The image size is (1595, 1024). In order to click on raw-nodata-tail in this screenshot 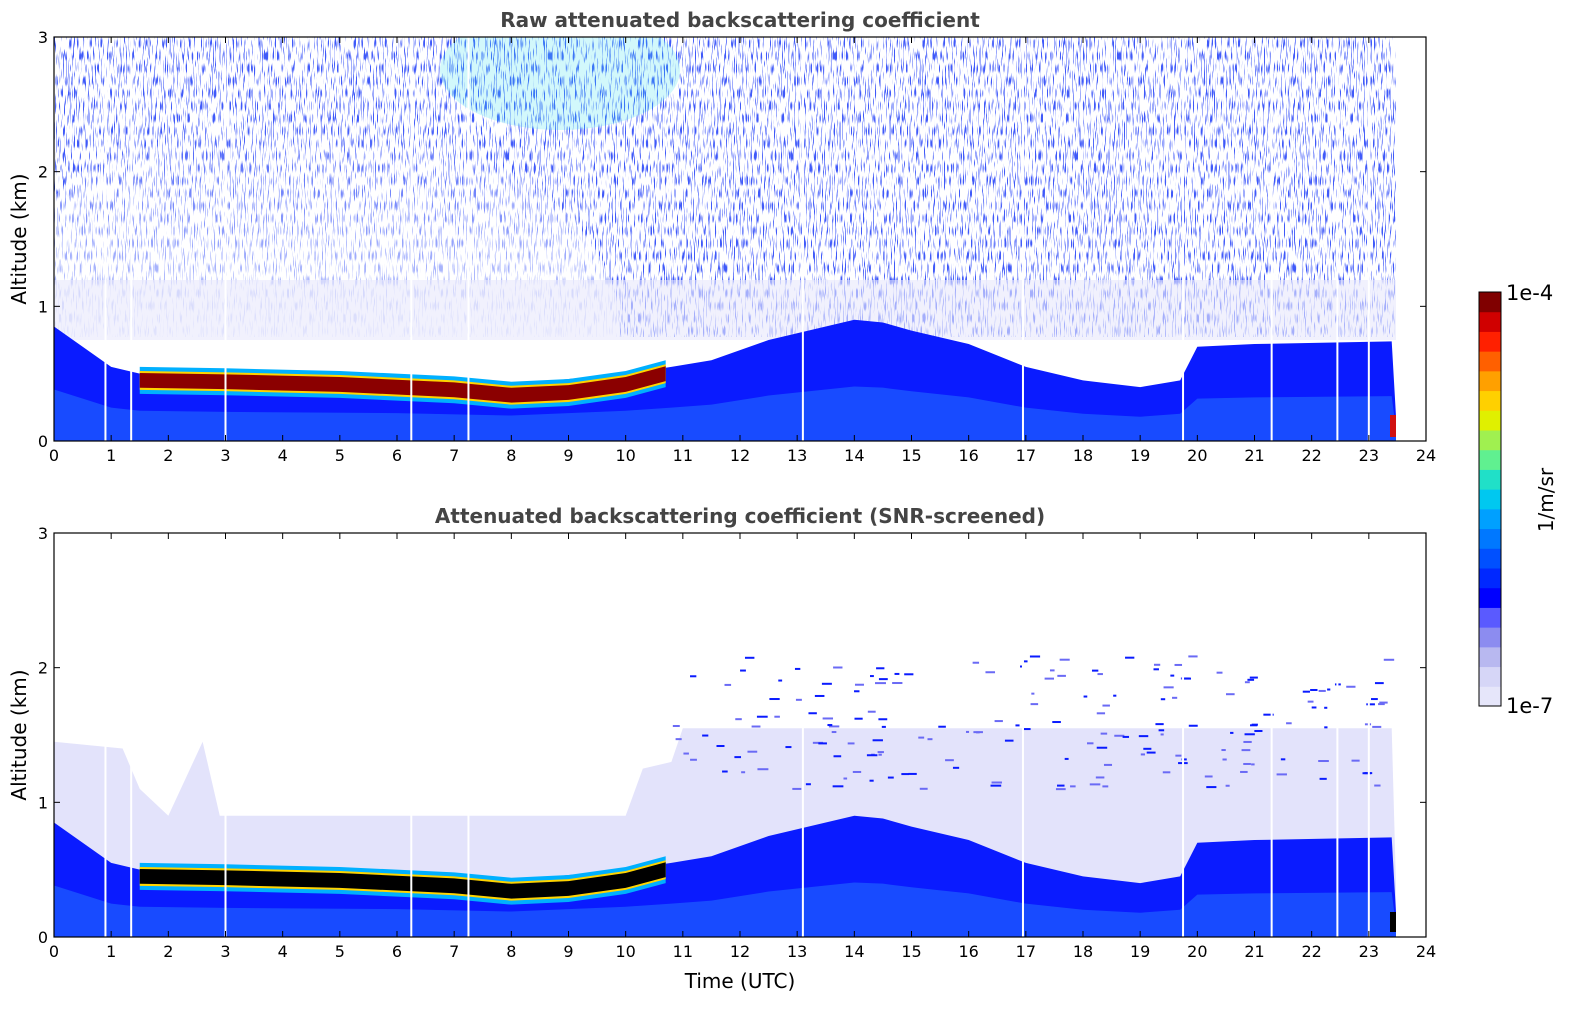, I will do `click(1411, 239)`.